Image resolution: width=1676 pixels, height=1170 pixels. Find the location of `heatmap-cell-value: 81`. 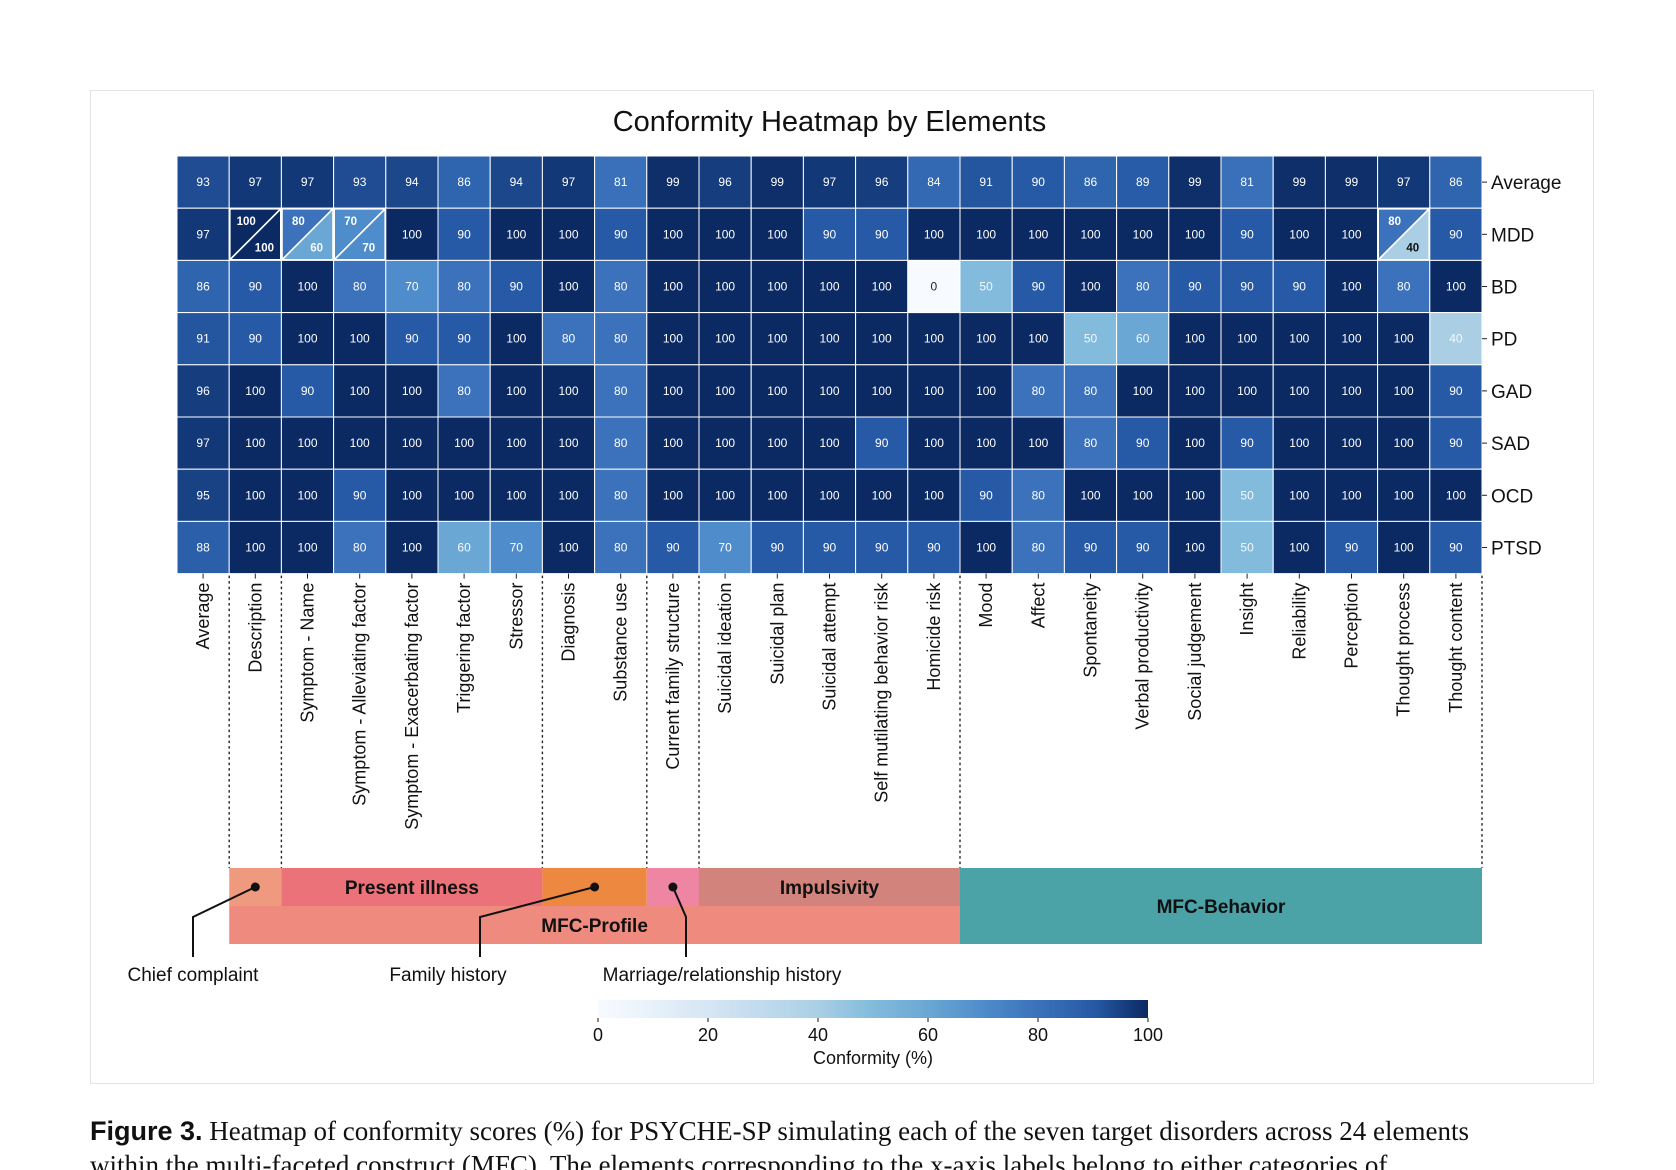

heatmap-cell-value: 81 is located at coordinates (621, 182).